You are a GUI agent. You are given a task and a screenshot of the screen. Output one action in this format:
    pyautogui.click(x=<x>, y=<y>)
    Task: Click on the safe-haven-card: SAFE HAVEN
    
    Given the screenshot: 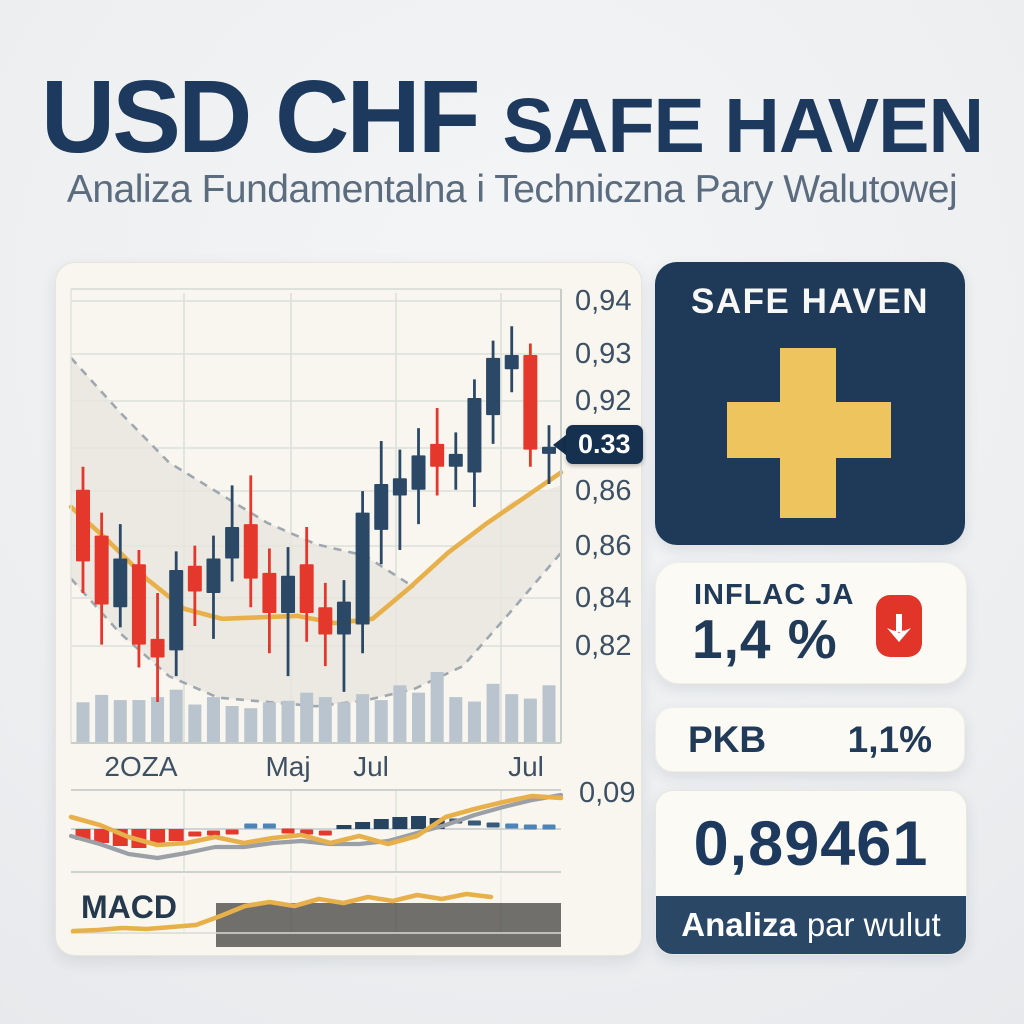 What is the action you would take?
    pyautogui.click(x=810, y=403)
    